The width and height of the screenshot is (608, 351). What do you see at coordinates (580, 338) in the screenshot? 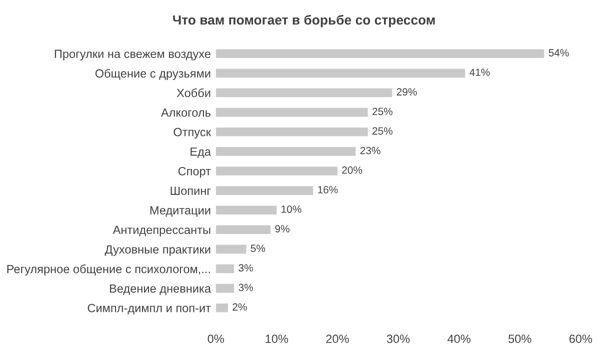
I see `x-tick-label: 60%` at bounding box center [580, 338].